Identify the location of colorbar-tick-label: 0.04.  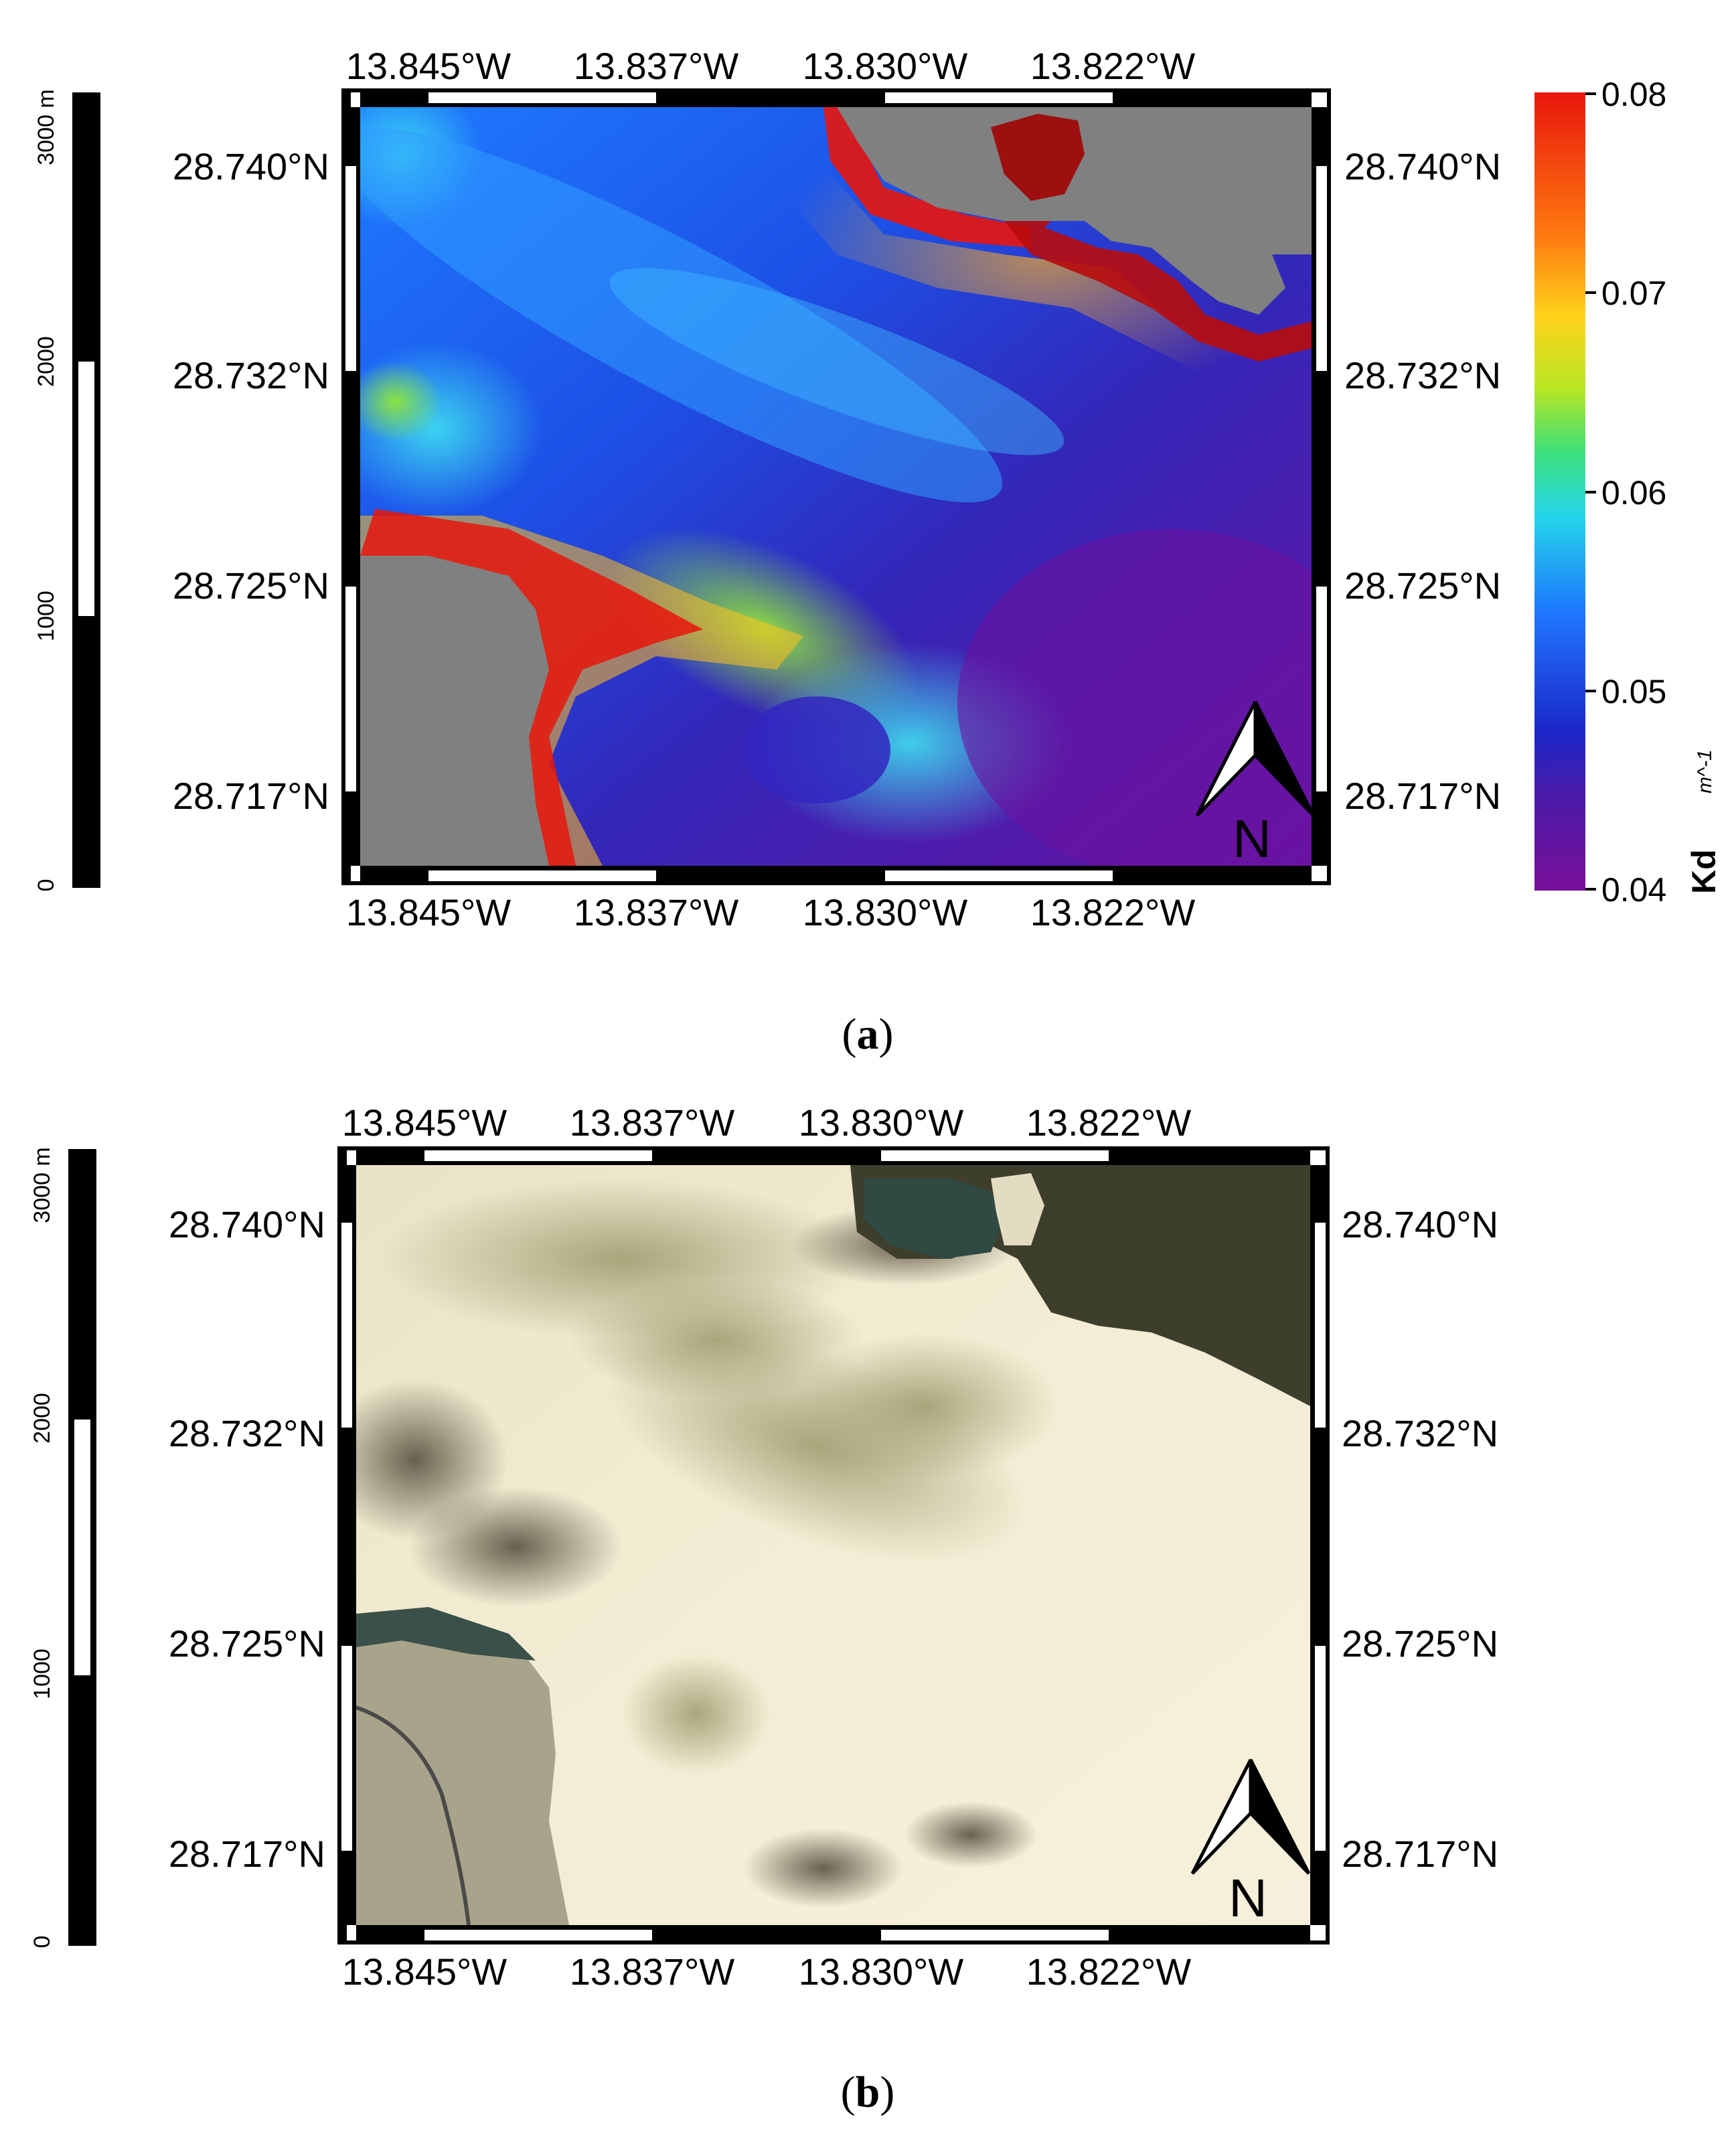
(1633, 890).